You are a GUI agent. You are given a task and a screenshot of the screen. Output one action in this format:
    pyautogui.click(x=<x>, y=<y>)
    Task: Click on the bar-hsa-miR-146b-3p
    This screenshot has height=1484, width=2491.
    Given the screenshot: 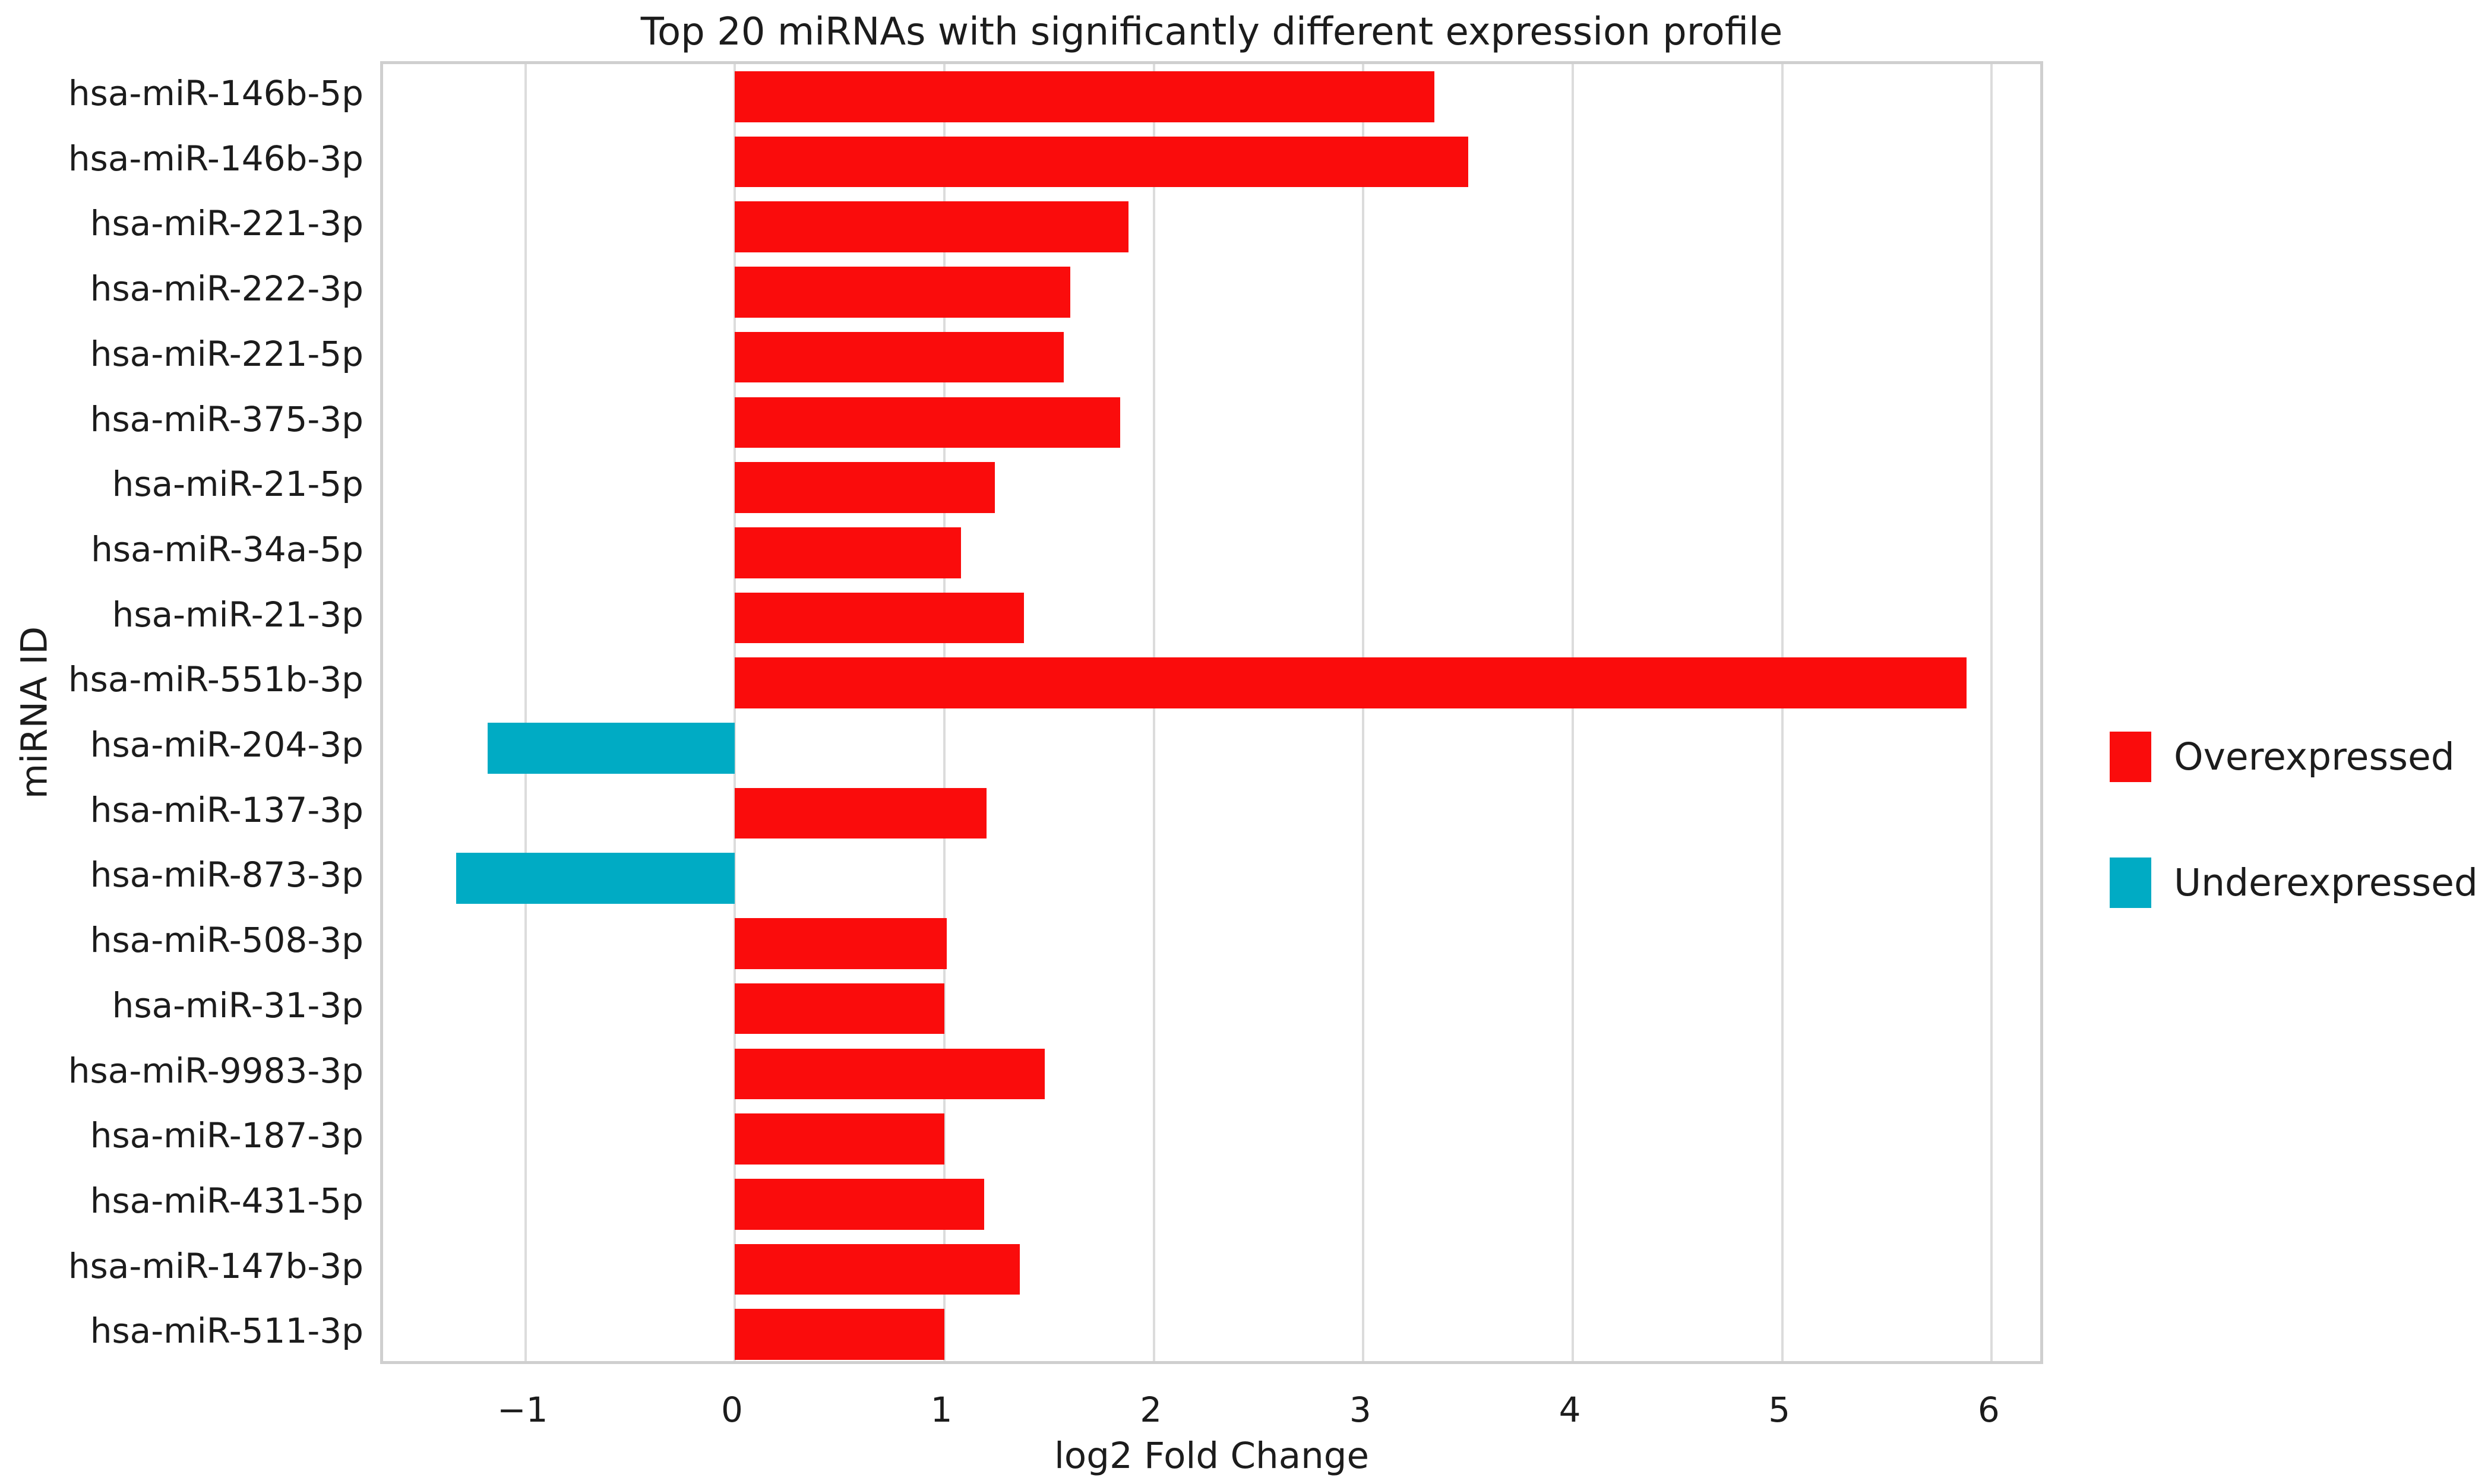 What is the action you would take?
    pyautogui.click(x=1102, y=162)
    